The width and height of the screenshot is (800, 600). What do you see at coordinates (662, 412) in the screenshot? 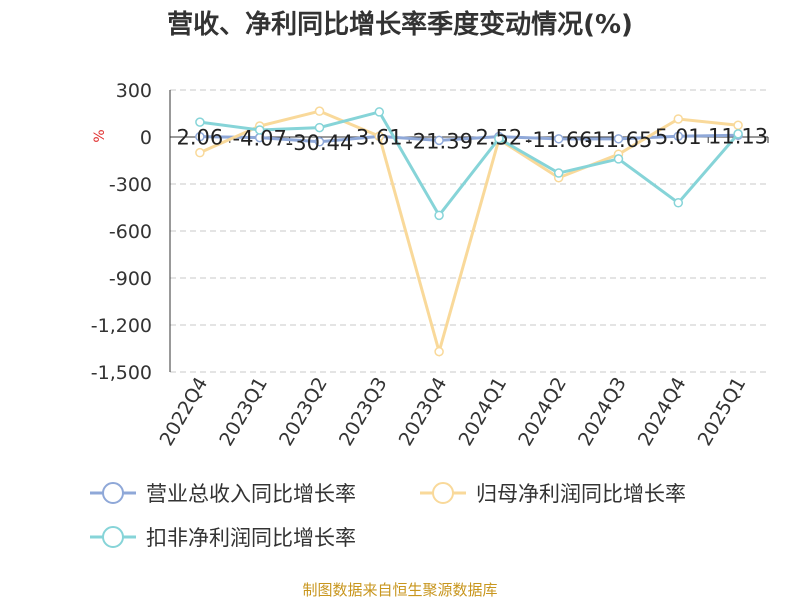
I see `x-tick-label: 2024Q4` at bounding box center [662, 412].